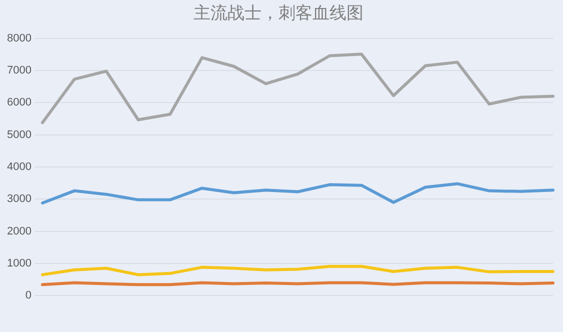 This screenshot has width=563, height=332. Describe the element at coordinates (19, 167) in the screenshot. I see `y-tick-label: 4000` at that location.